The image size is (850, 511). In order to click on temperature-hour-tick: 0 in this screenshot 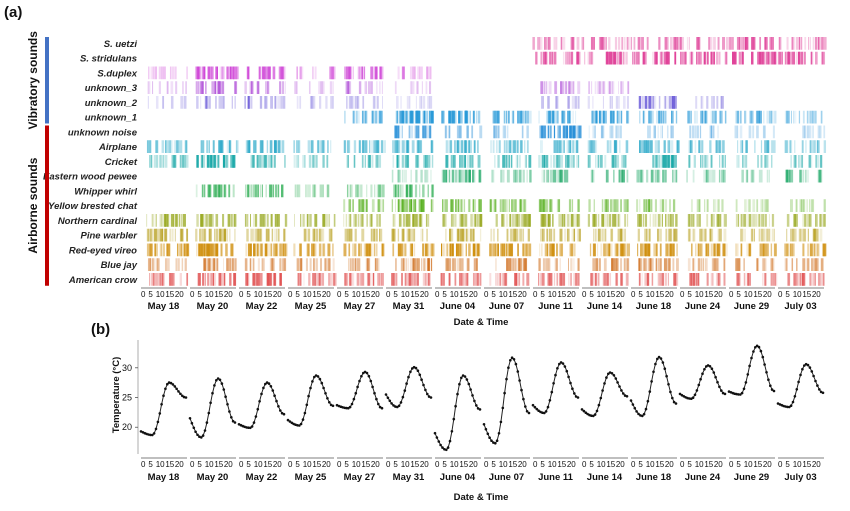, I will do `click(290, 464)`.